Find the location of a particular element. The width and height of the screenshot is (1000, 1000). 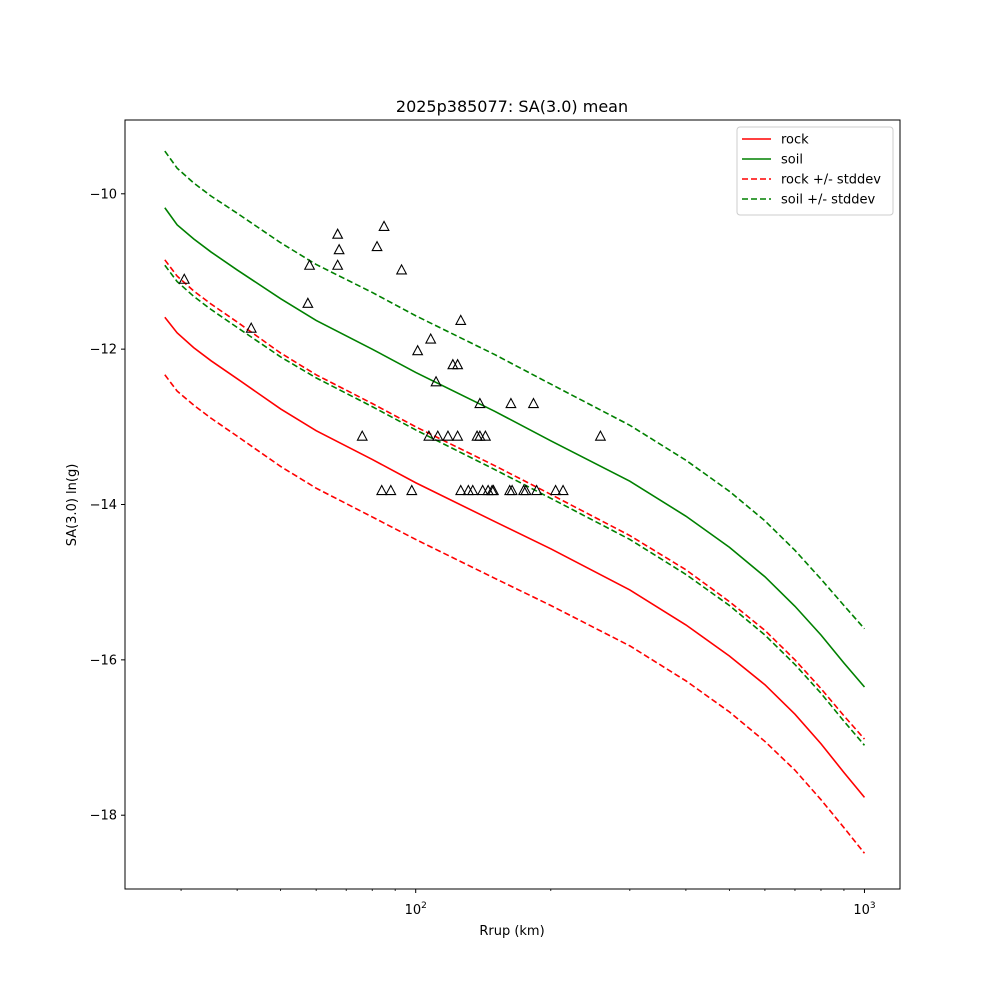

y-tick-label: −12 is located at coordinates (103, 350).